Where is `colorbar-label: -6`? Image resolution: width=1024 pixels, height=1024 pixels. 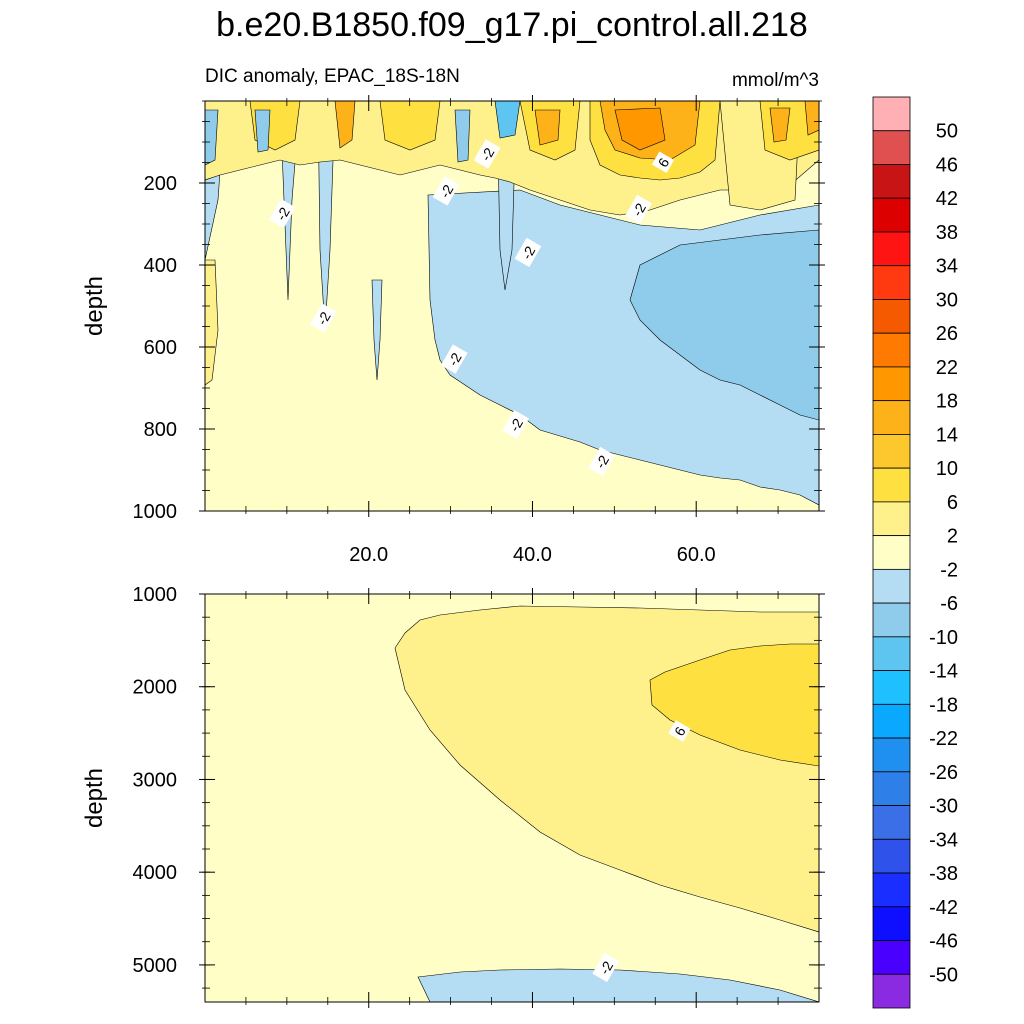
colorbar-label: -6 is located at coordinates (949, 604).